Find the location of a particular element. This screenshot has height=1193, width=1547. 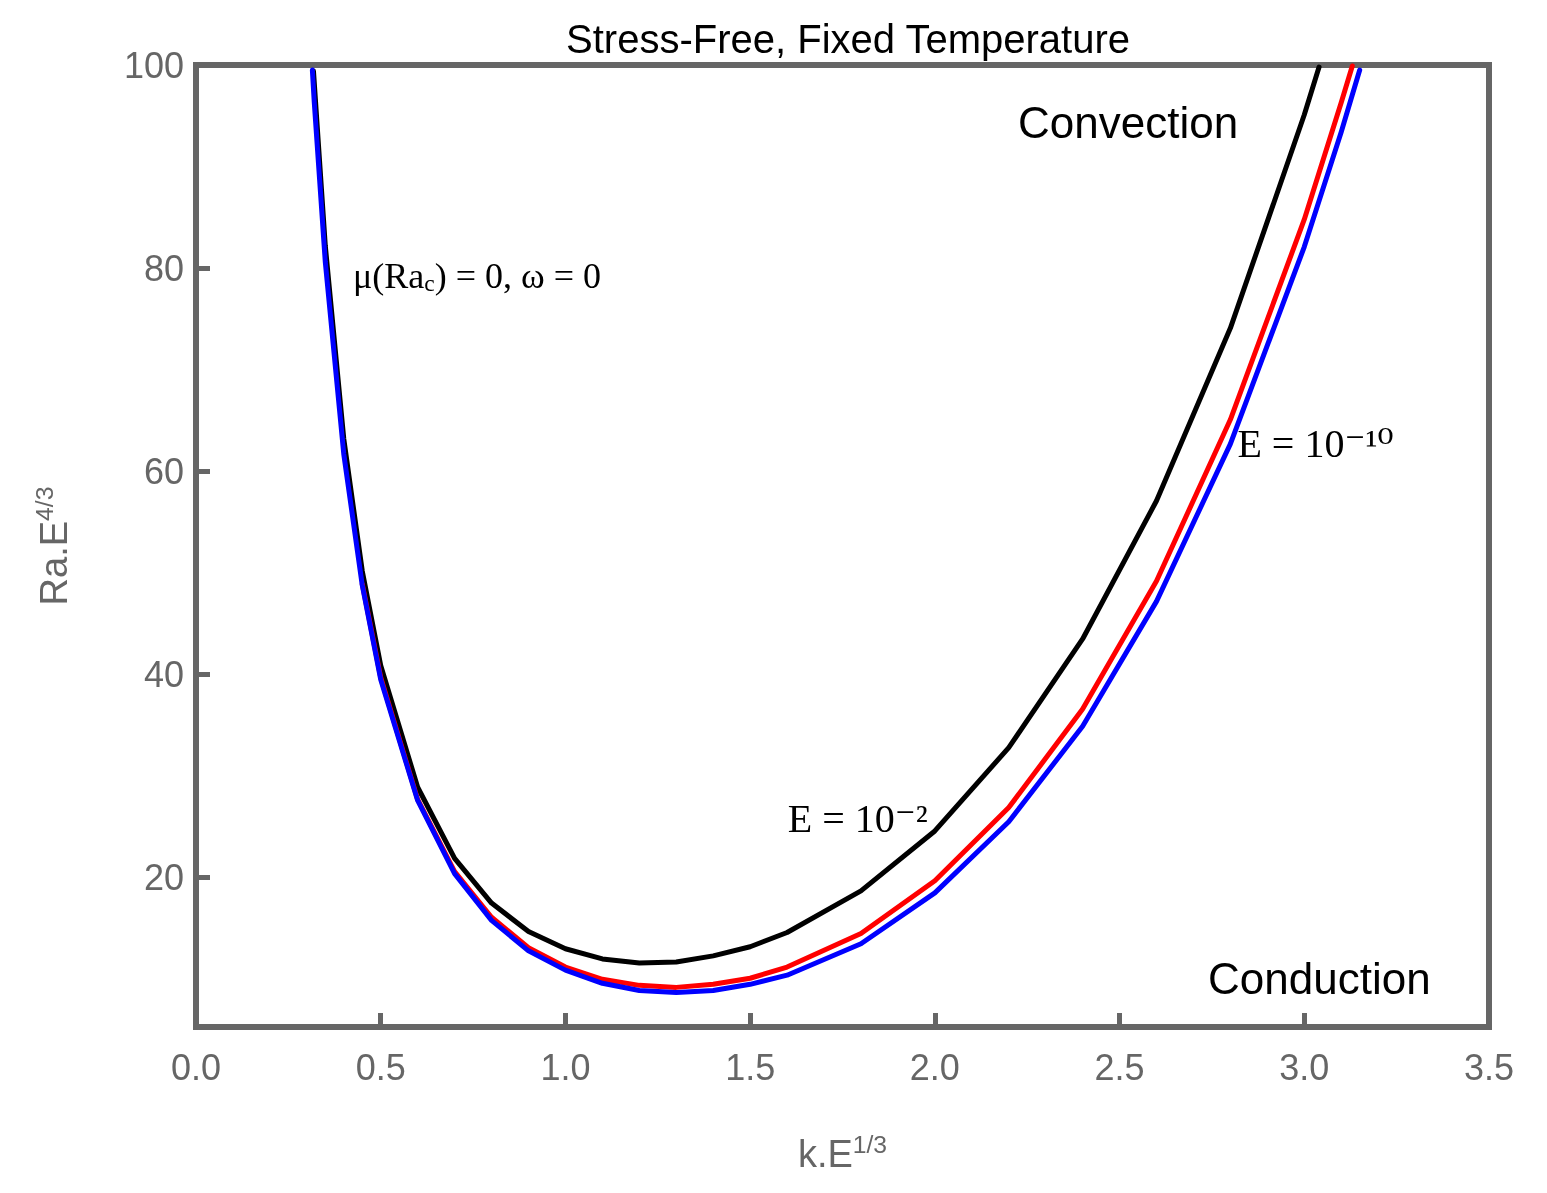

x-tick-label: 3.0 is located at coordinates (1304, 1067).